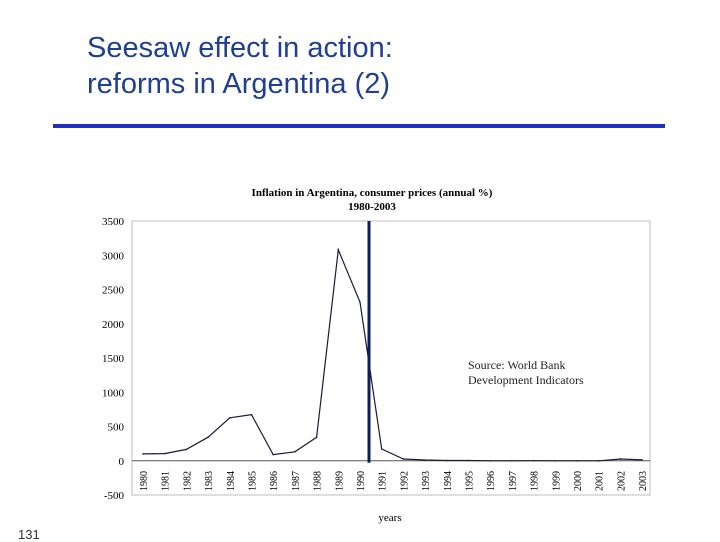  I want to click on data-point-1994, so click(447, 460).